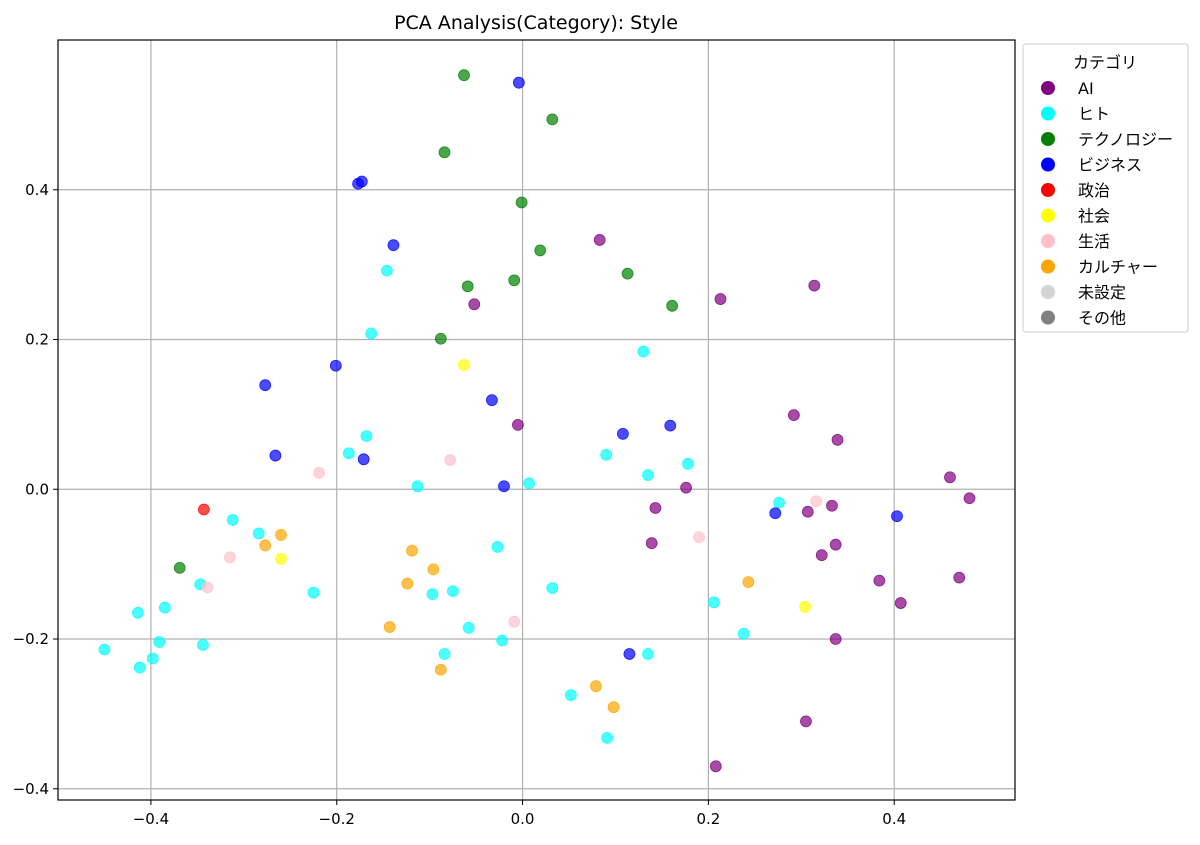  I want to click on legend-label: 未設定, so click(1102, 292).